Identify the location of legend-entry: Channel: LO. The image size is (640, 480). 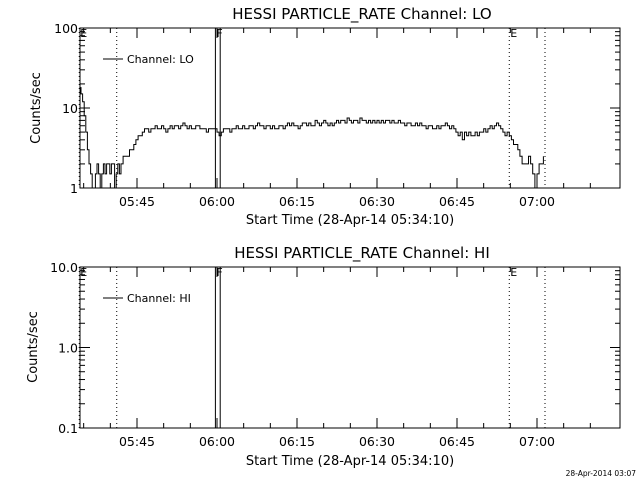
(160, 59).